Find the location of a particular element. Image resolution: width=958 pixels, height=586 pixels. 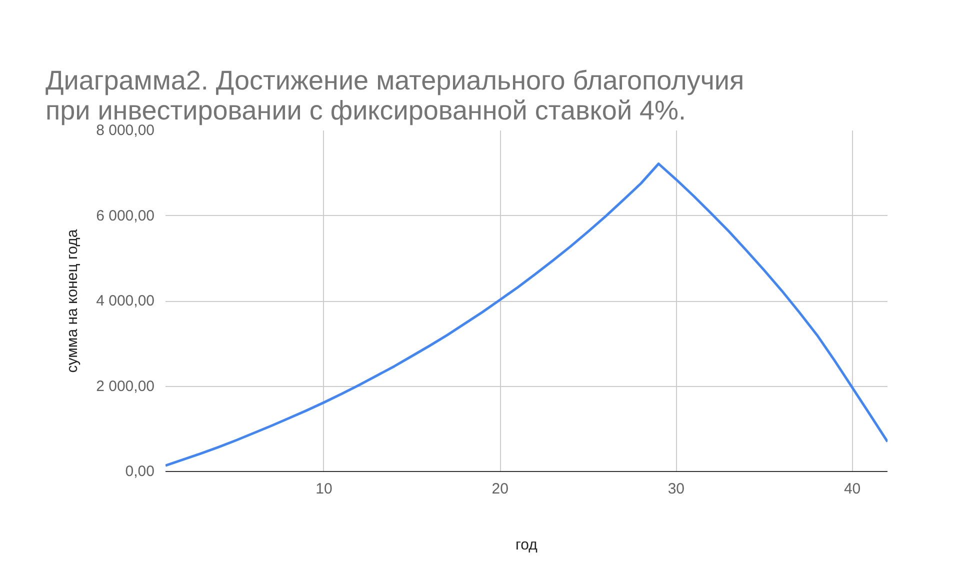

y-tick-label: 0,00 is located at coordinates (140, 471).